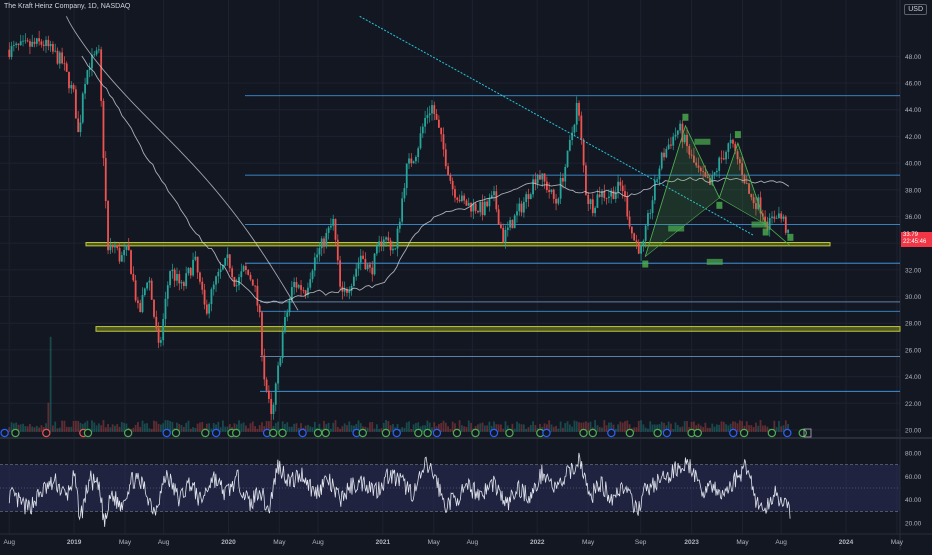 The image size is (932, 555). I want to click on time-axis-label: May, so click(588, 542).